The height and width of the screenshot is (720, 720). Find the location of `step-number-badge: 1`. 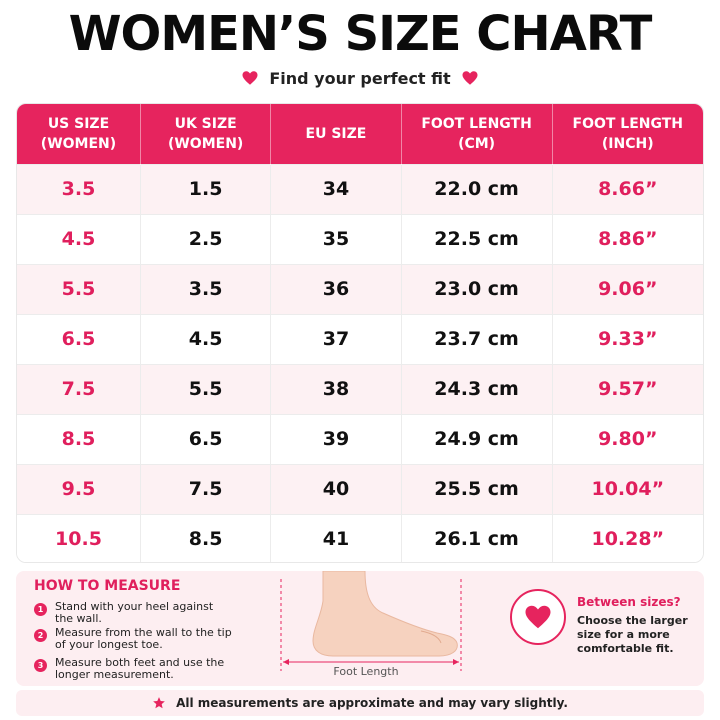

step-number-badge: 1 is located at coordinates (40, 609).